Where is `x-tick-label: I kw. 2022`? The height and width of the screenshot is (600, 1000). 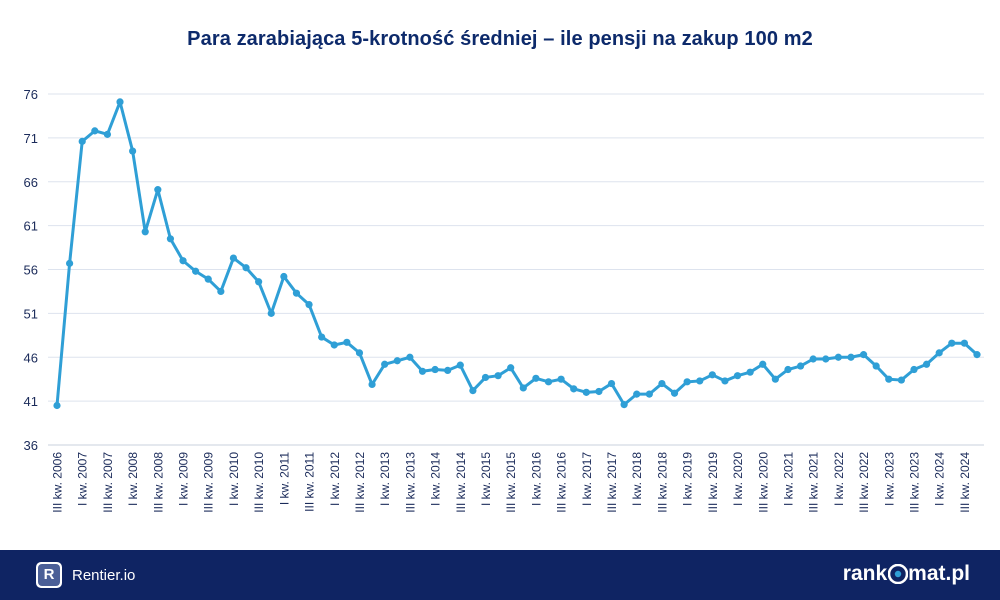 x-tick-label: I kw. 2022 is located at coordinates (839, 479).